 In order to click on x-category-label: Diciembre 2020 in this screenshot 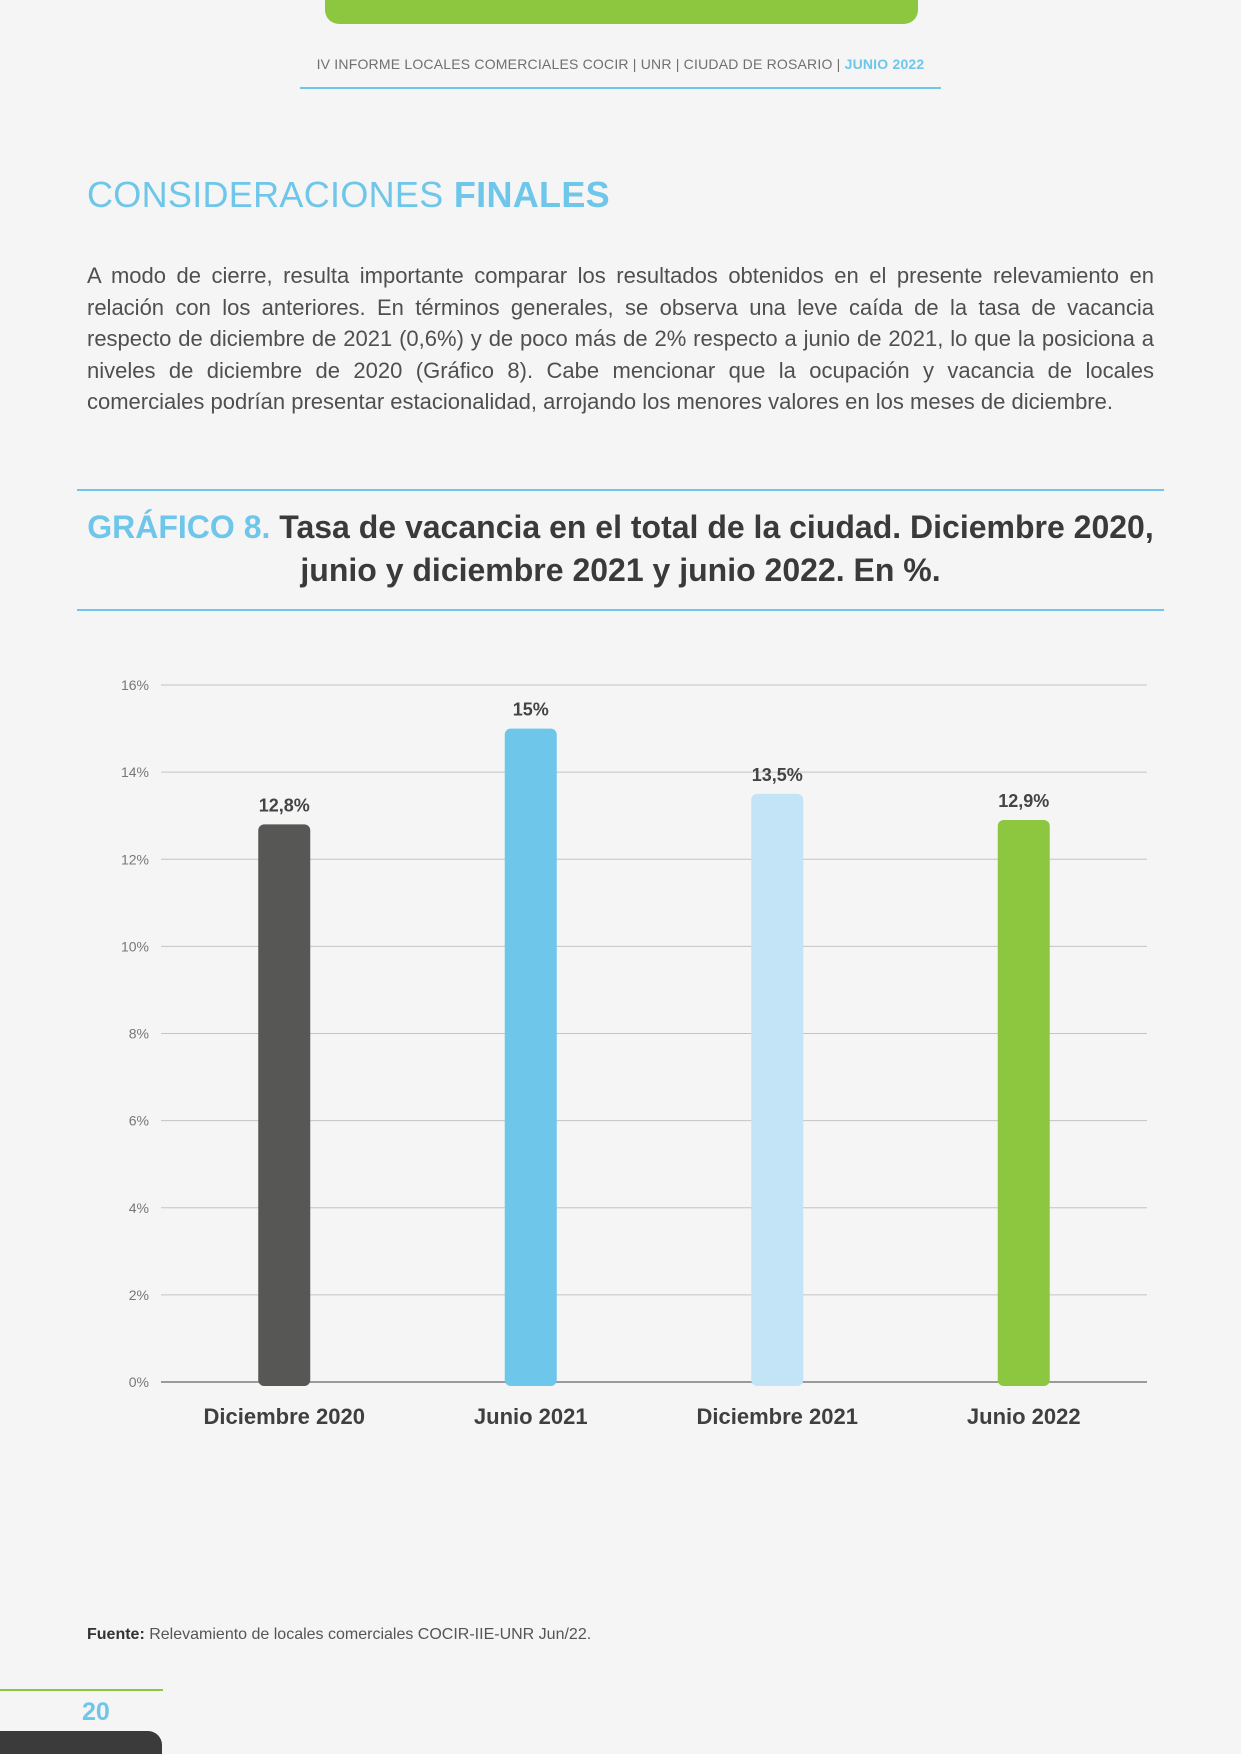, I will do `click(284, 1416)`.